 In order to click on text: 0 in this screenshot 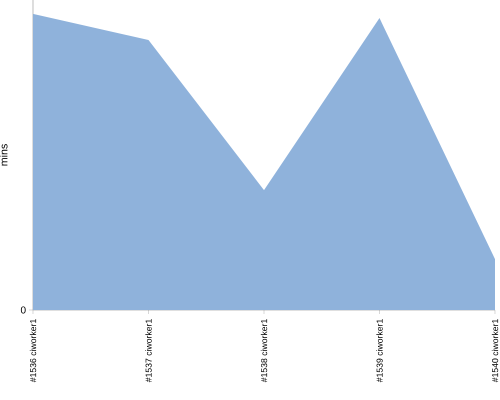, I will do `click(23, 310)`.